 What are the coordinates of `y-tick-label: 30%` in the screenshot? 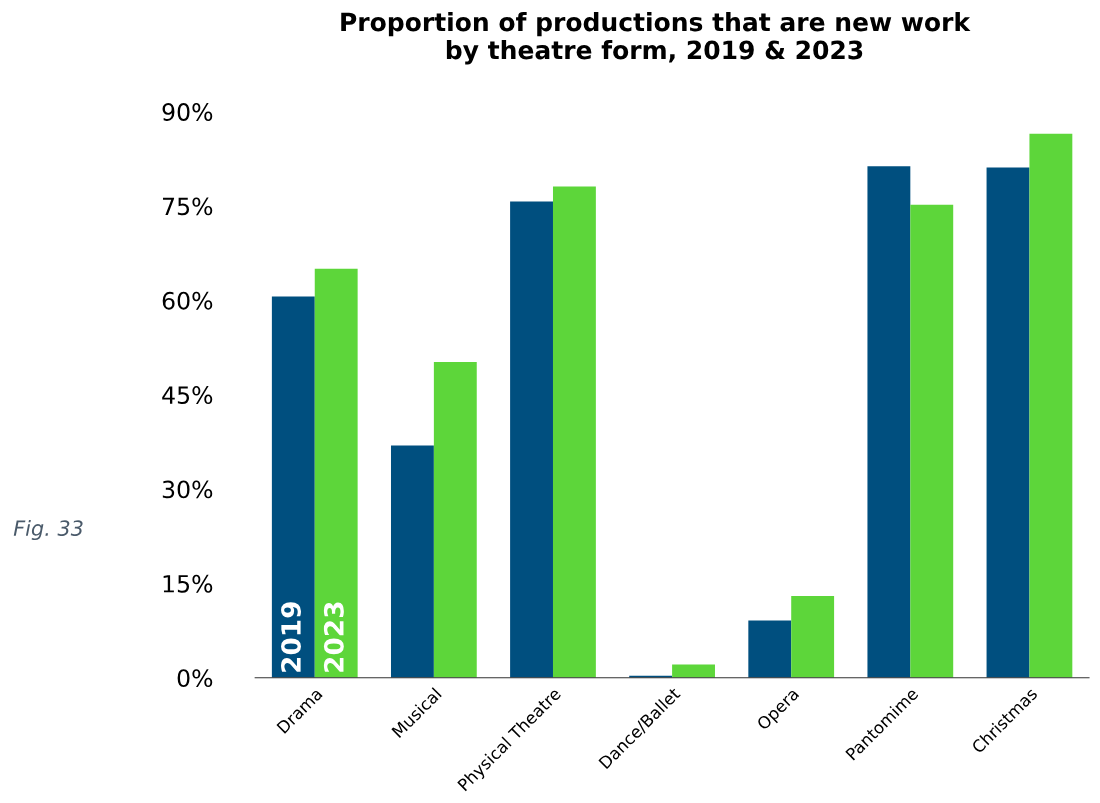 It's located at (187, 489).